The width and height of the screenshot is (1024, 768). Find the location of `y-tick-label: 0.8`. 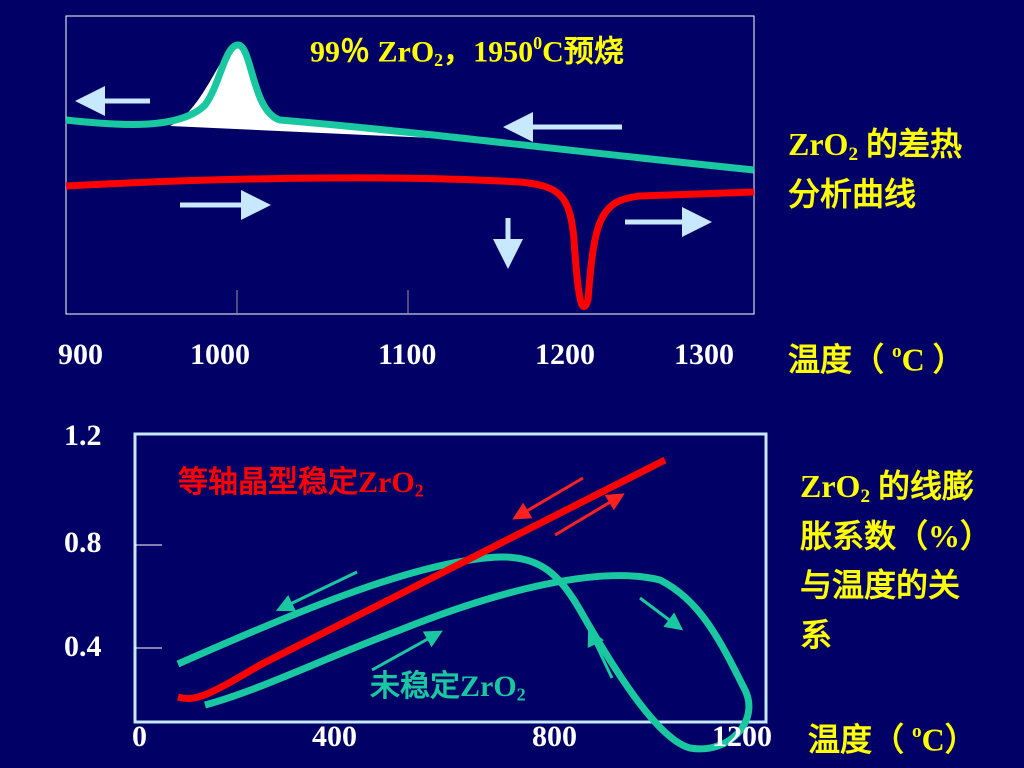

y-tick-label: 0.8 is located at coordinates (83, 542).